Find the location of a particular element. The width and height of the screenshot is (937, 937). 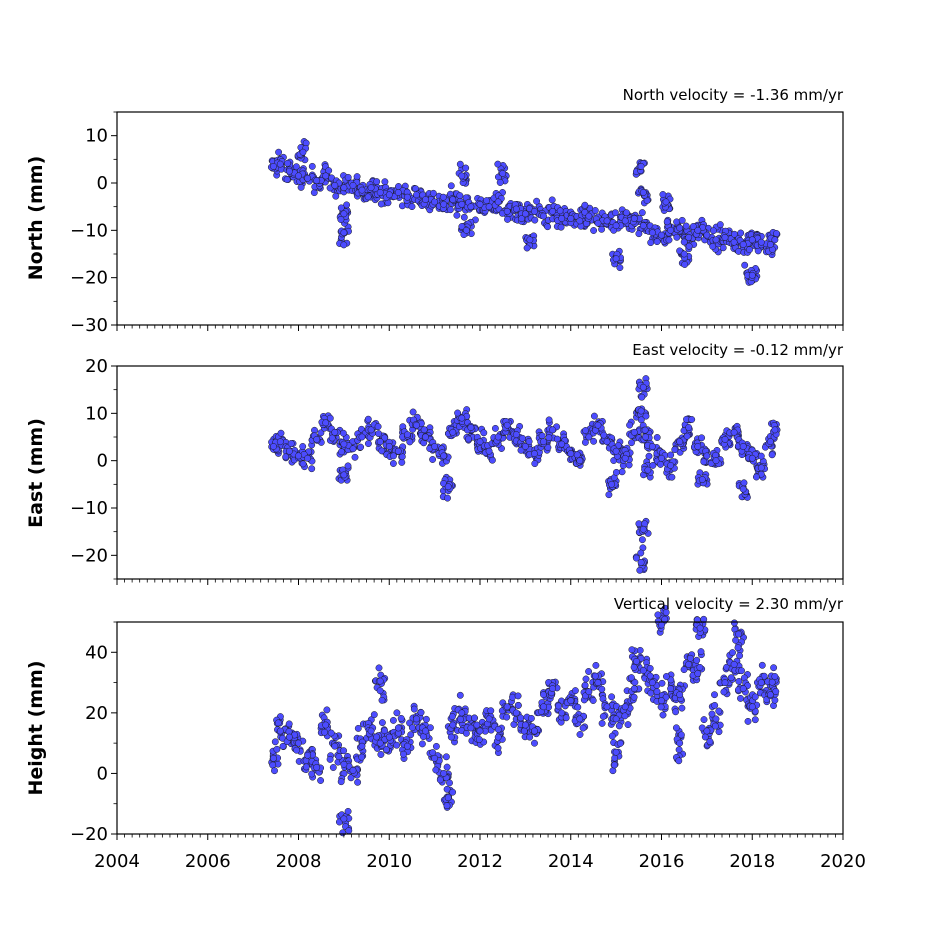

height-ytick-label: 40 is located at coordinates (96, 652).